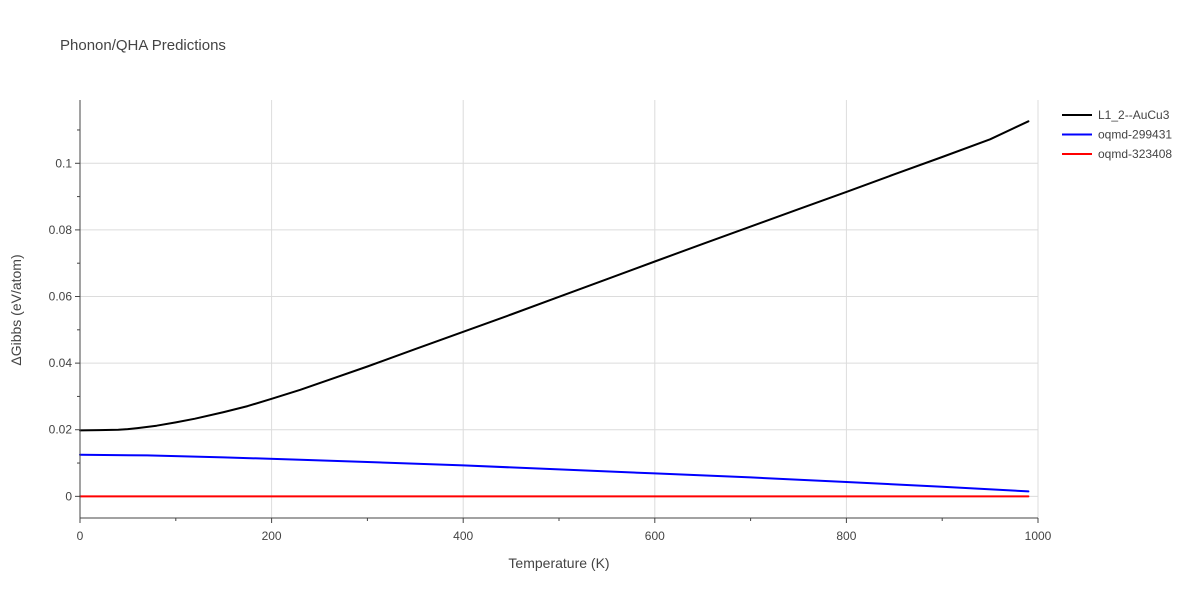 This screenshot has height=600, width=1200. I want to click on y-tick-label: 0.1, so click(63, 163).